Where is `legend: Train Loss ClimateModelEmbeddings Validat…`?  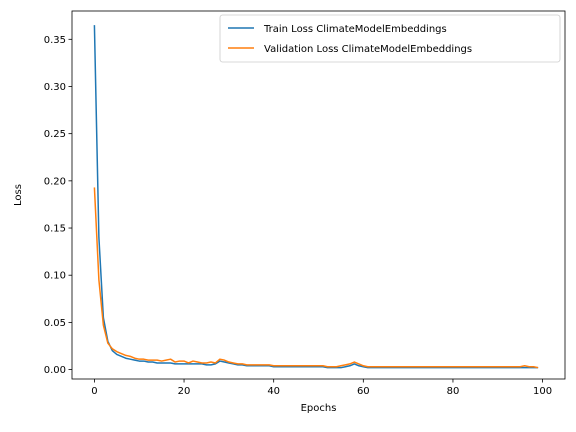 legend: Train Loss ClimateModelEmbeddings Validat… is located at coordinates (390, 38).